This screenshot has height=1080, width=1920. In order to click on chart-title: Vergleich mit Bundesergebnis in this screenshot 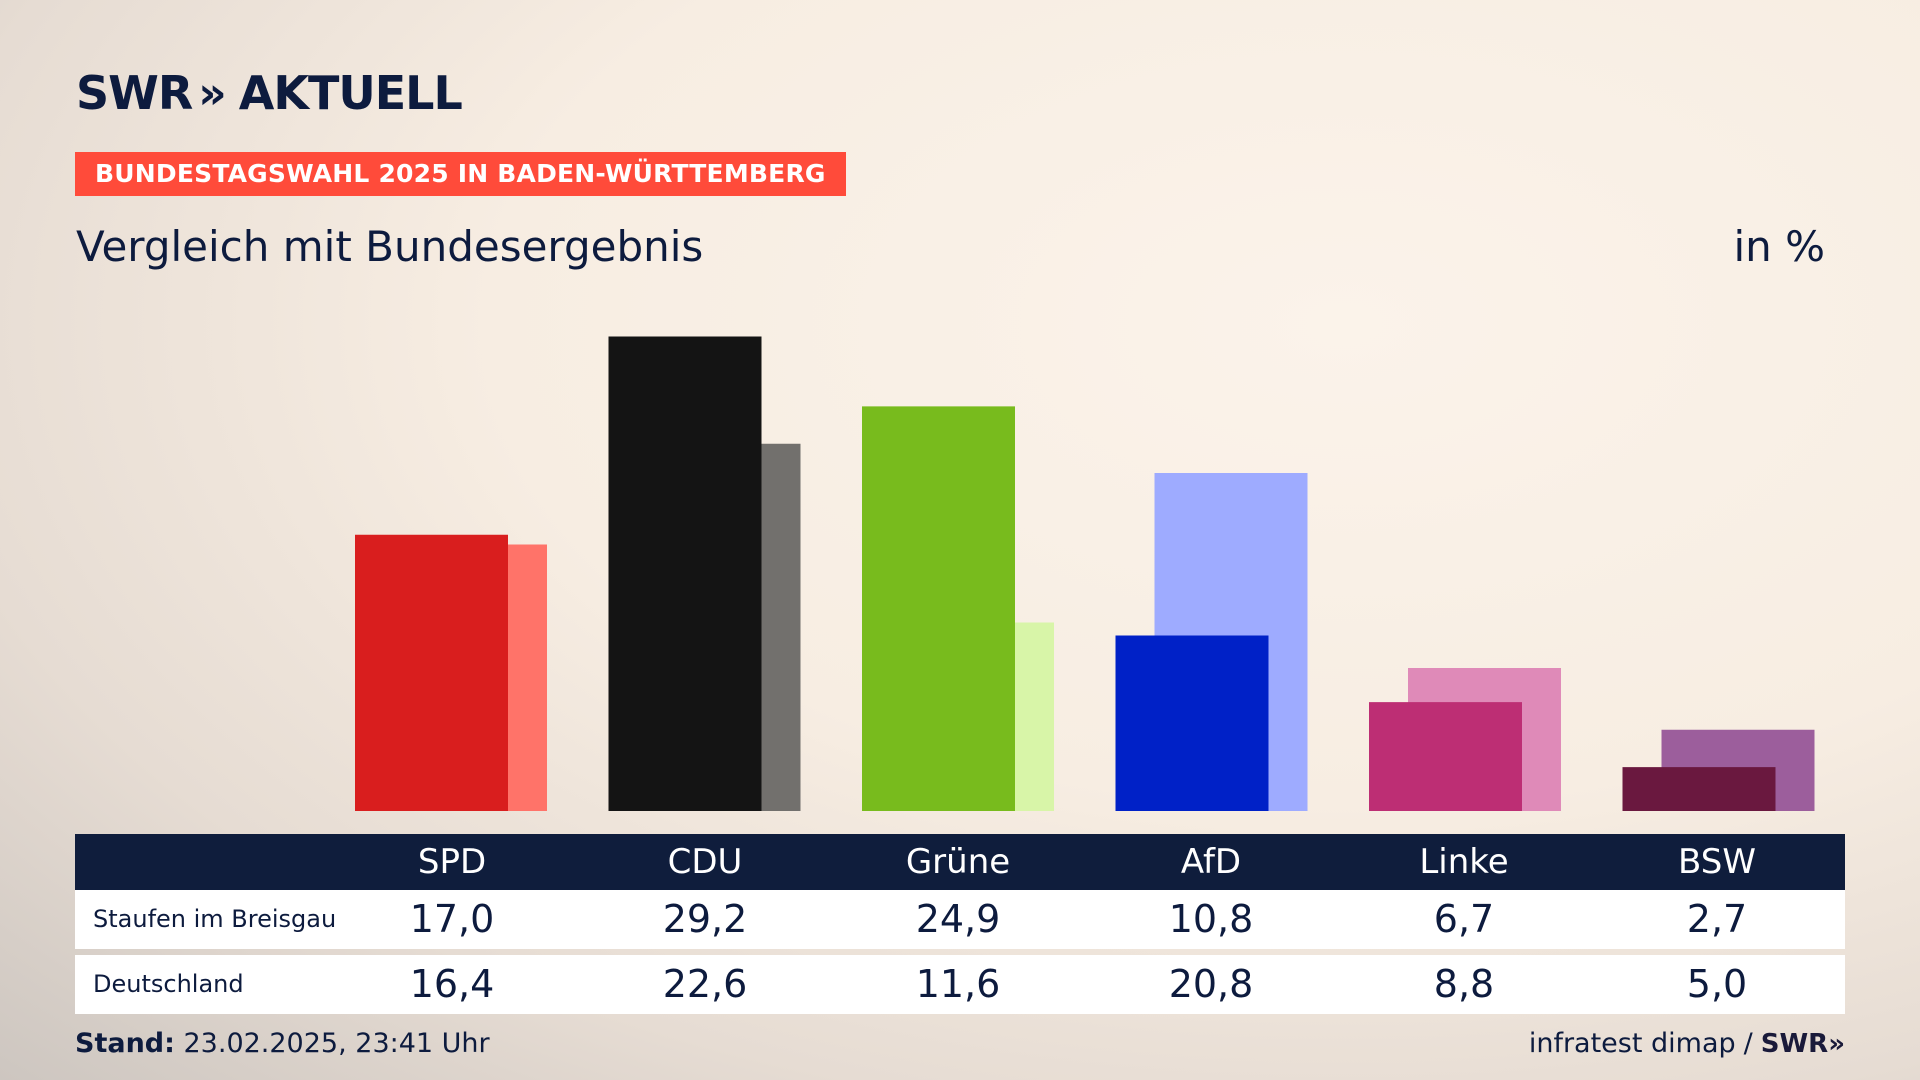, I will do `click(390, 246)`.